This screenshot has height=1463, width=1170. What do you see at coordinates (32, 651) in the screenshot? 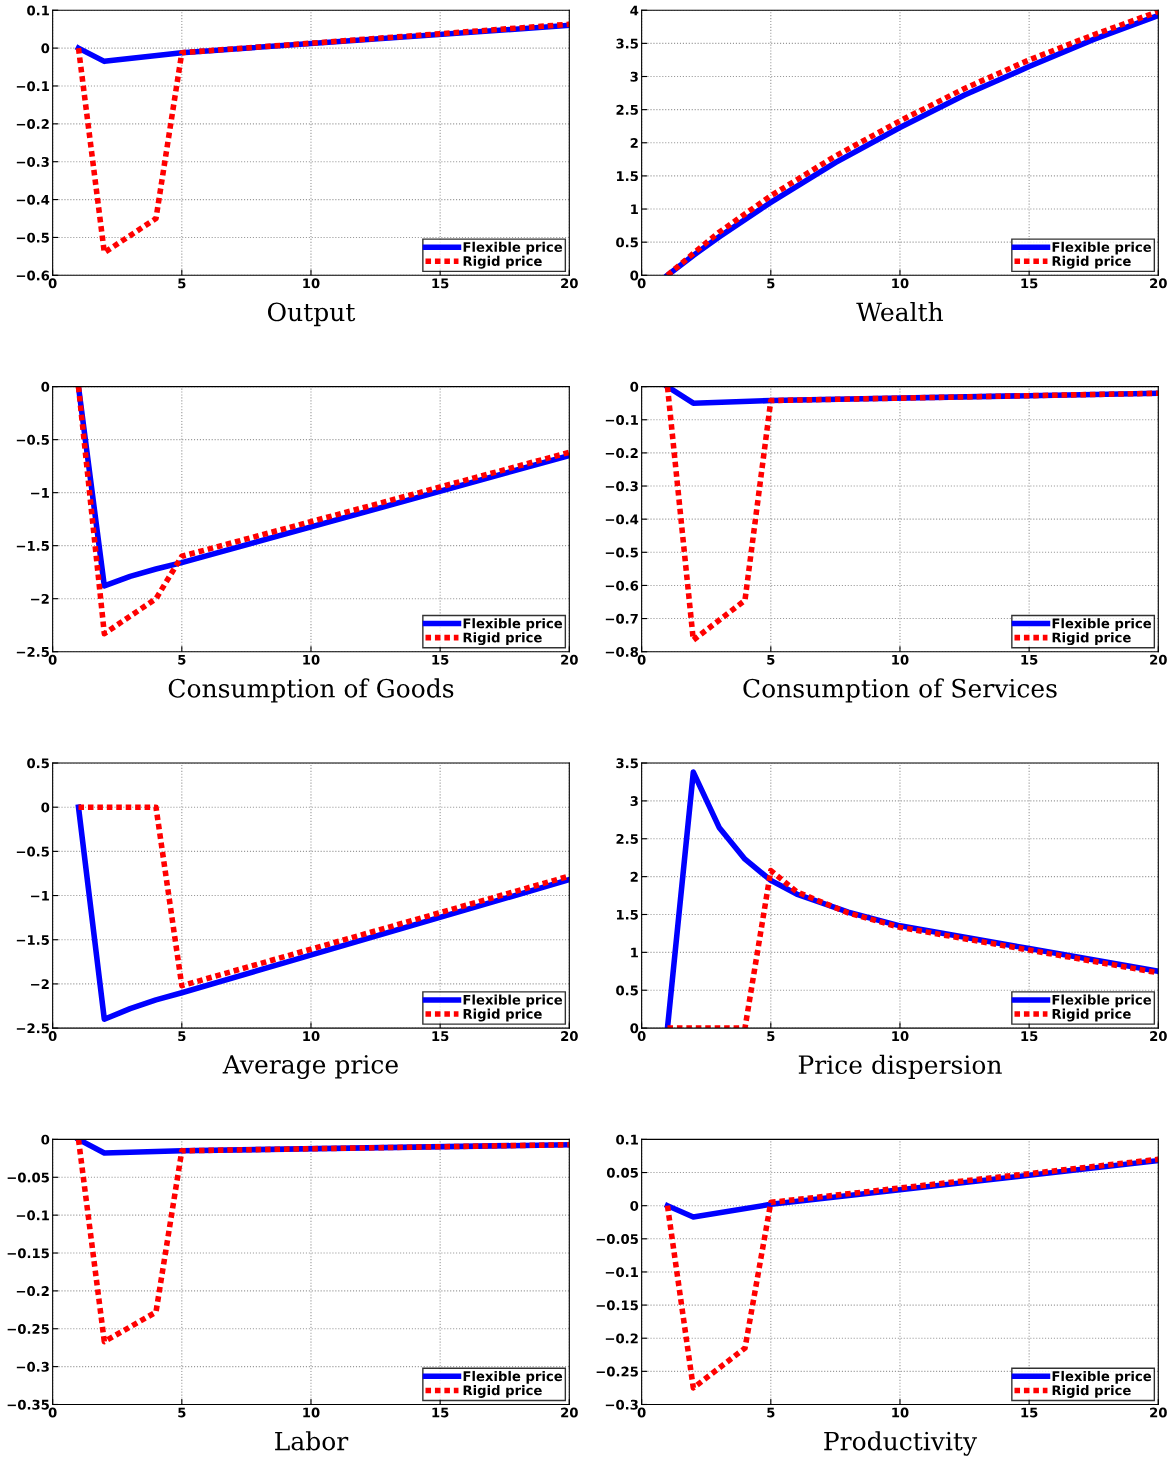
I see `y-tick-label: −2.5` at bounding box center [32, 651].